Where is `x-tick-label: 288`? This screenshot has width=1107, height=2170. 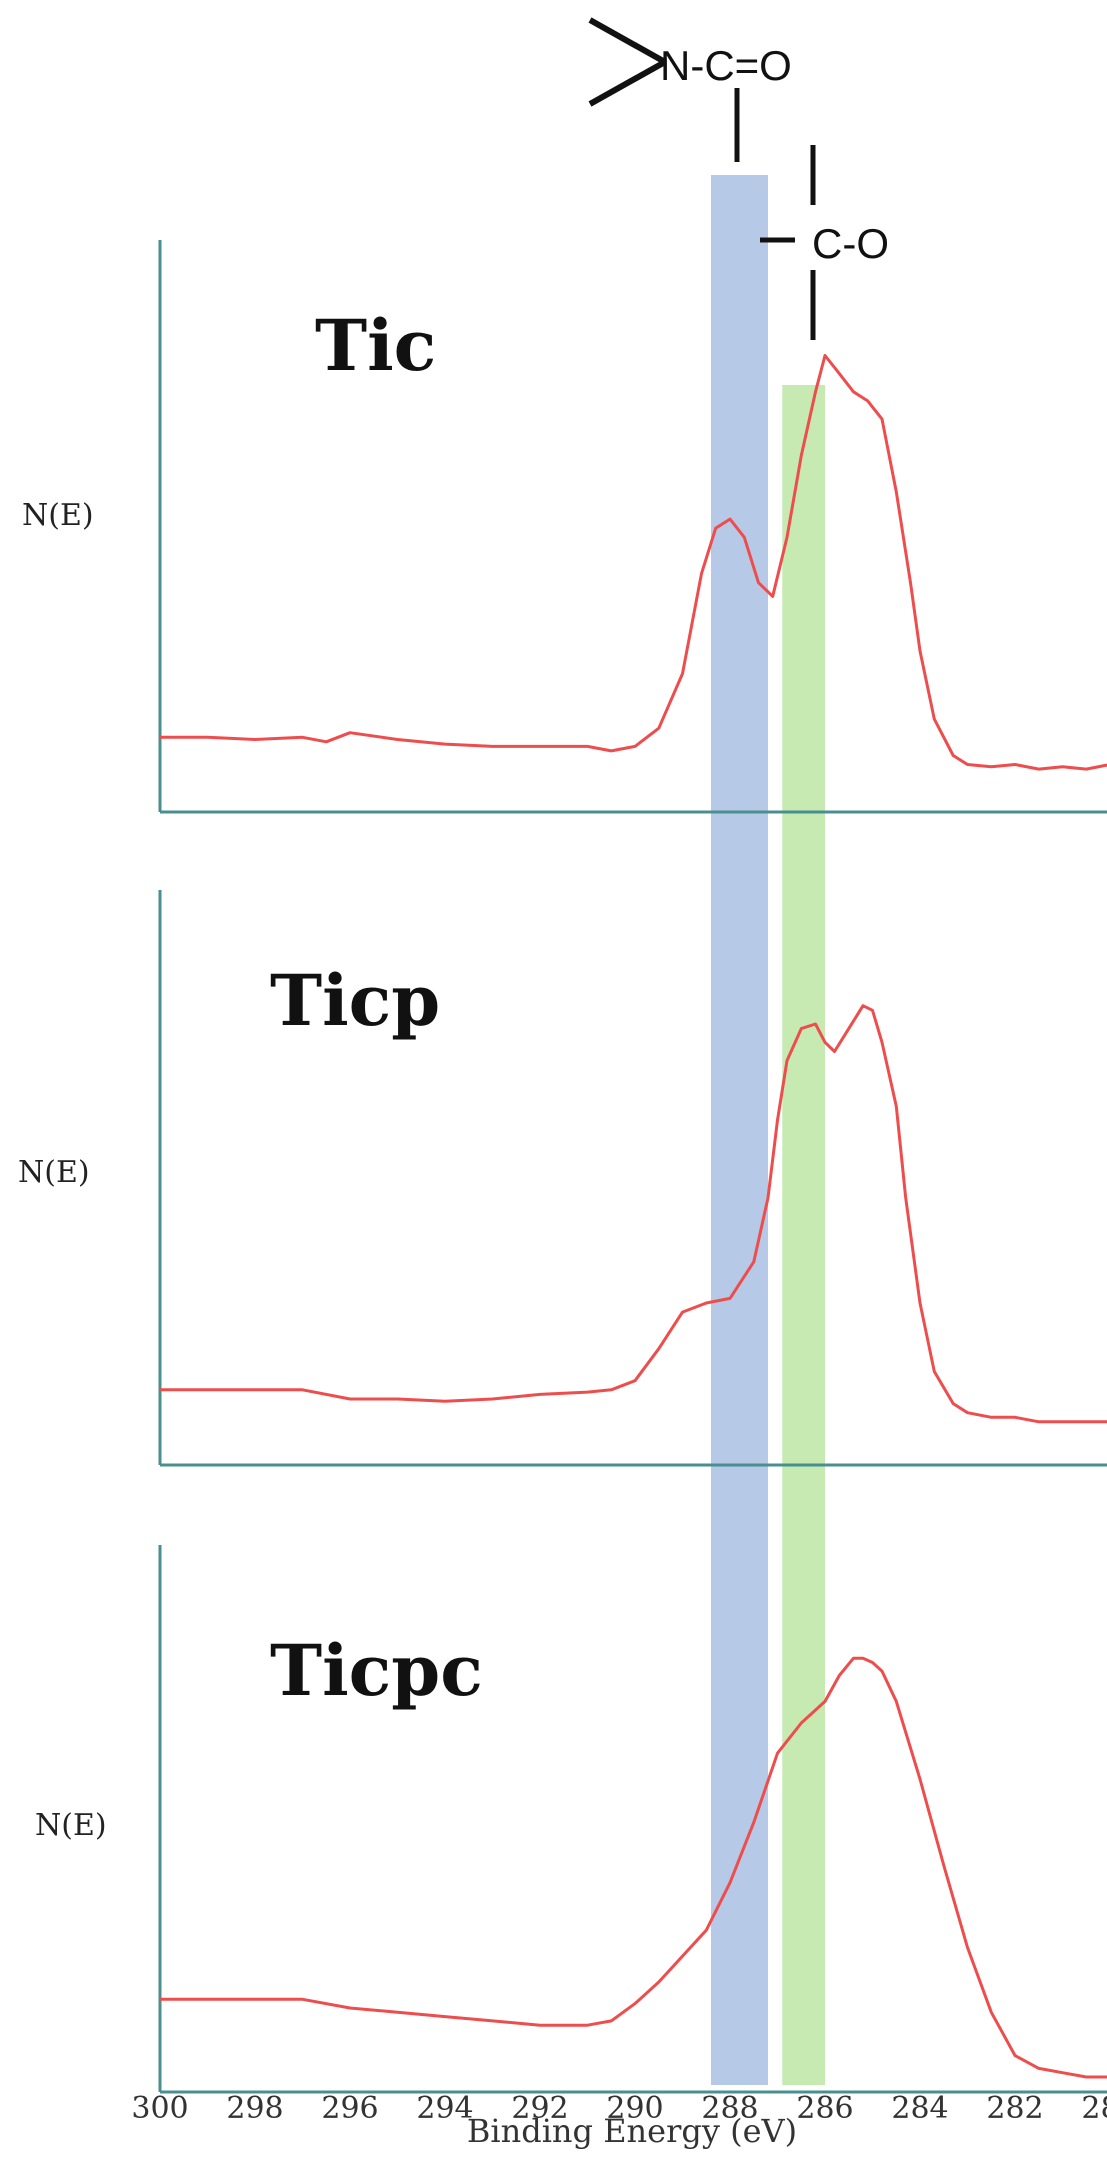 x-tick-label: 288 is located at coordinates (729, 2108).